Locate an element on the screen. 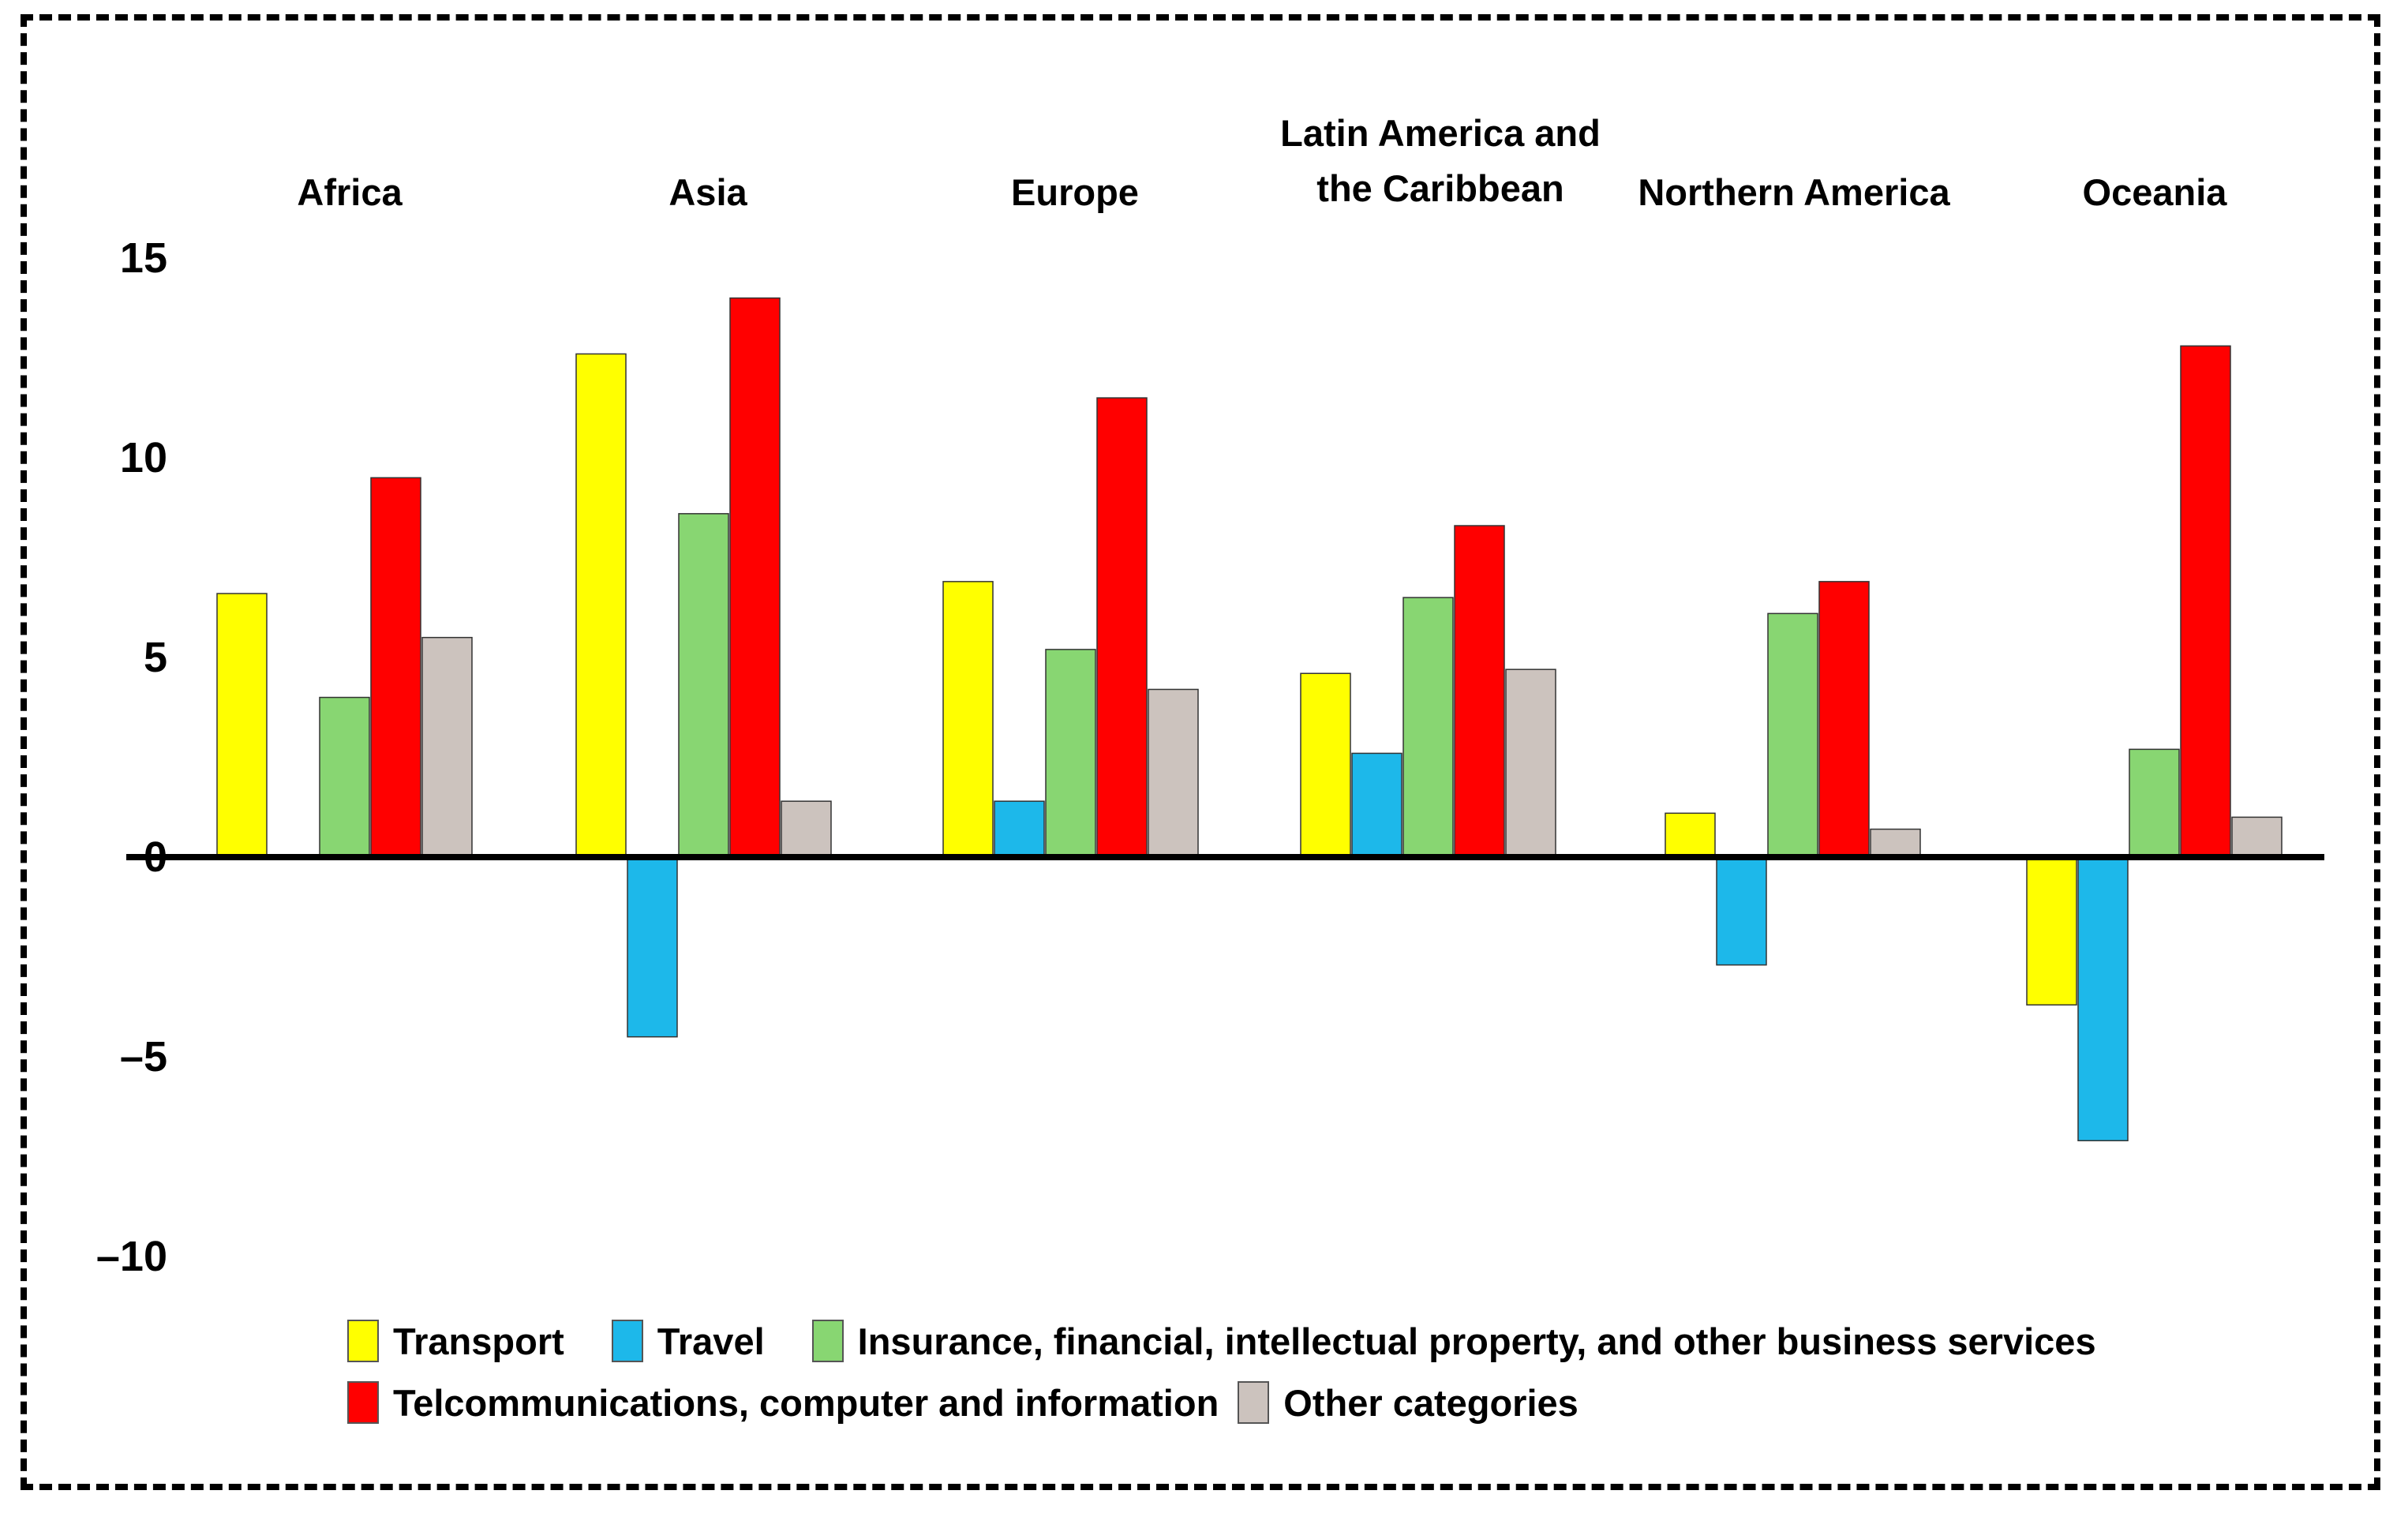 The width and height of the screenshot is (2408, 1513). y-tick-label: 10 is located at coordinates (143, 457).